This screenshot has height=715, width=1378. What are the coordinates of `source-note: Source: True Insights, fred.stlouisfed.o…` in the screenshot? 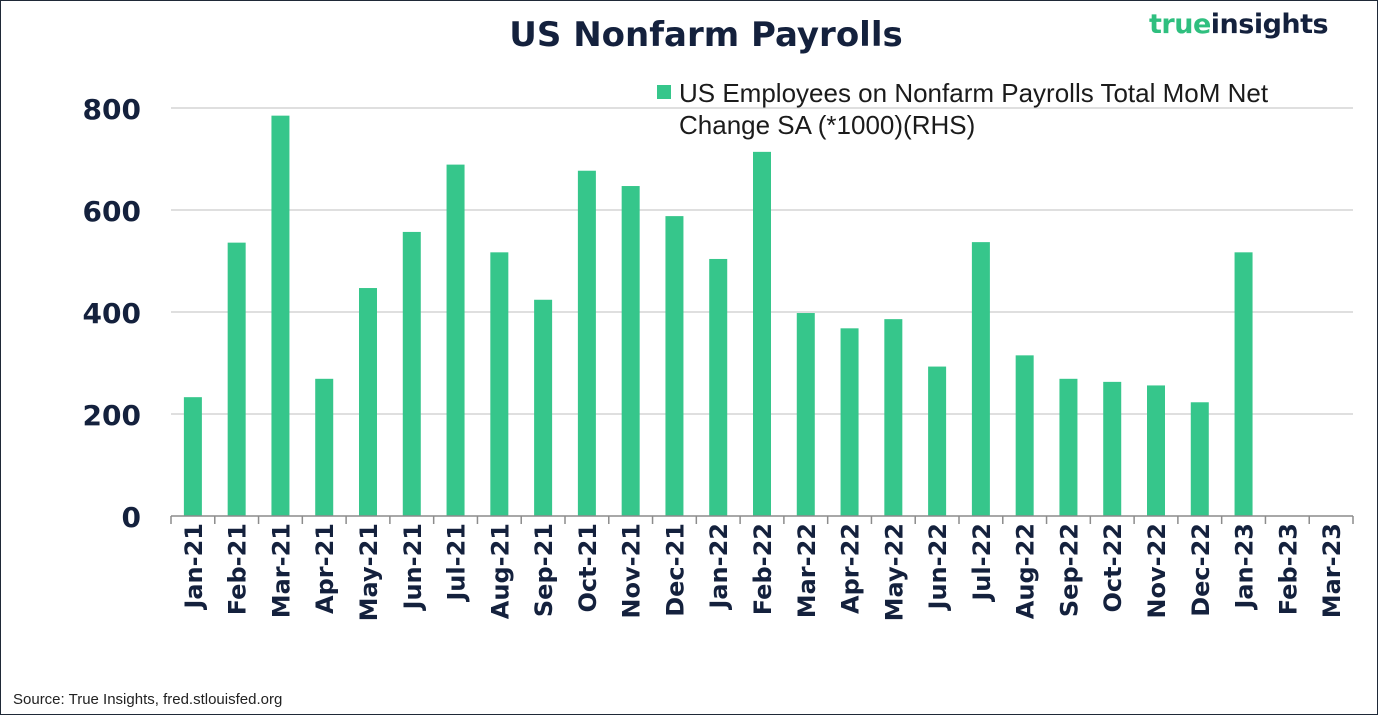 It's located at (148, 699).